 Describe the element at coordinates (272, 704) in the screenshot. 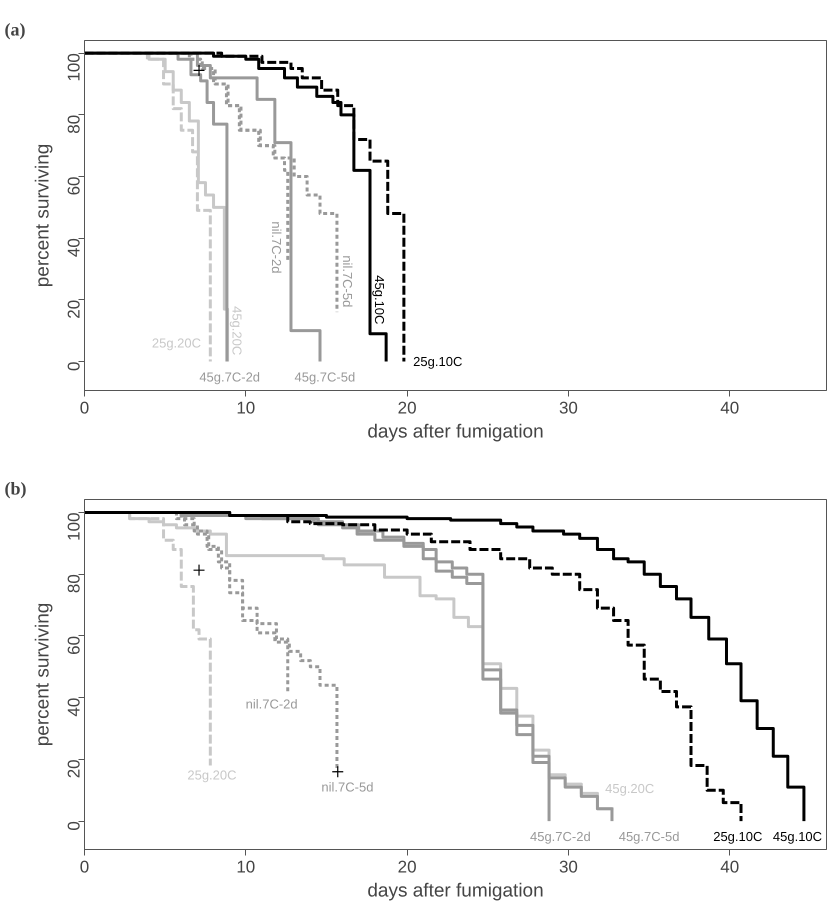

I see `series-label: nil.7C-2d` at that location.